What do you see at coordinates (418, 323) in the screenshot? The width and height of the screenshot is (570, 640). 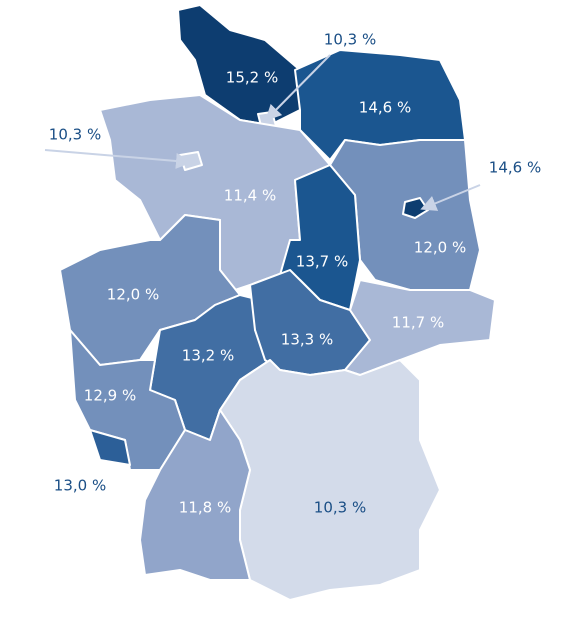 I see `region-label: 11,7 %` at bounding box center [418, 323].